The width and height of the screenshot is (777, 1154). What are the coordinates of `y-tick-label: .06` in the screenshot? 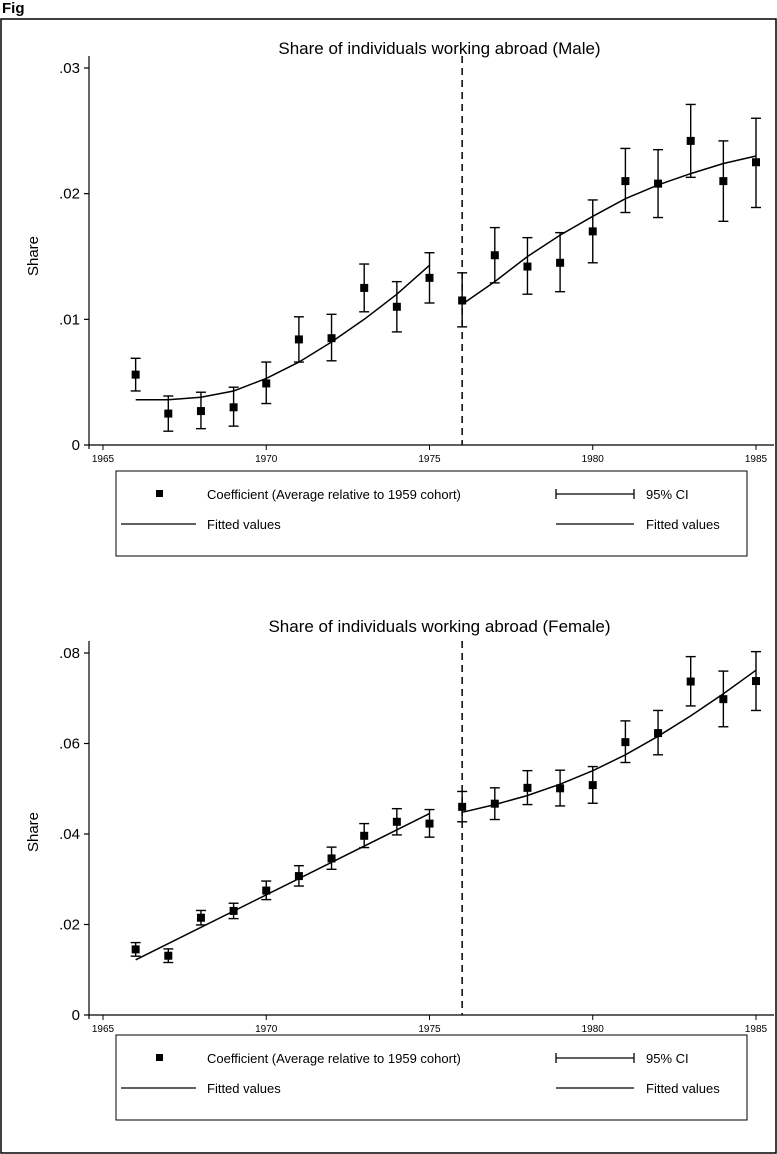 It's located at (69, 744).